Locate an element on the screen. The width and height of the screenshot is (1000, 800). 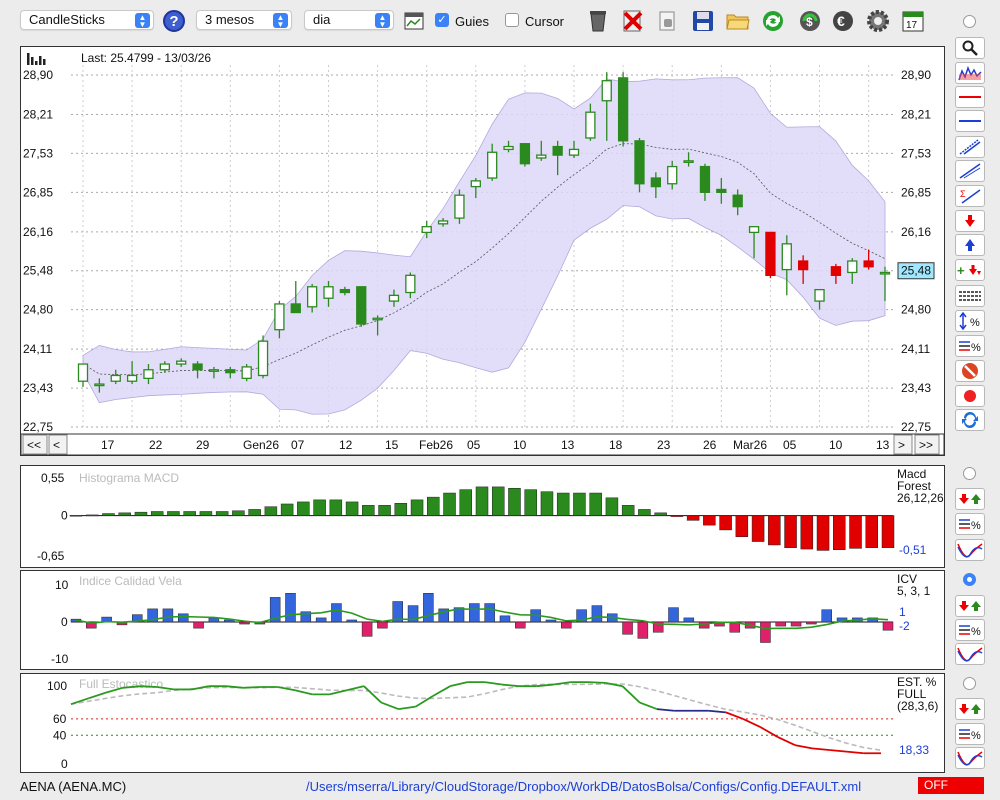
period-select: 3 mesos ▲ ▼ is located at coordinates (244, 20).